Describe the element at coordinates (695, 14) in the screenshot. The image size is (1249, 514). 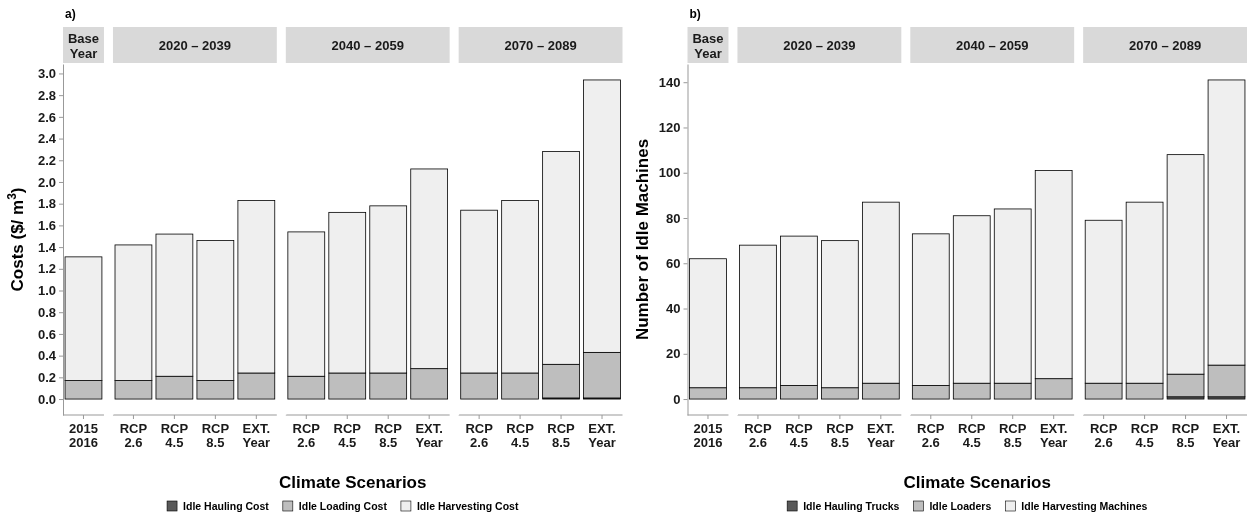
I see `text: b)` at that location.